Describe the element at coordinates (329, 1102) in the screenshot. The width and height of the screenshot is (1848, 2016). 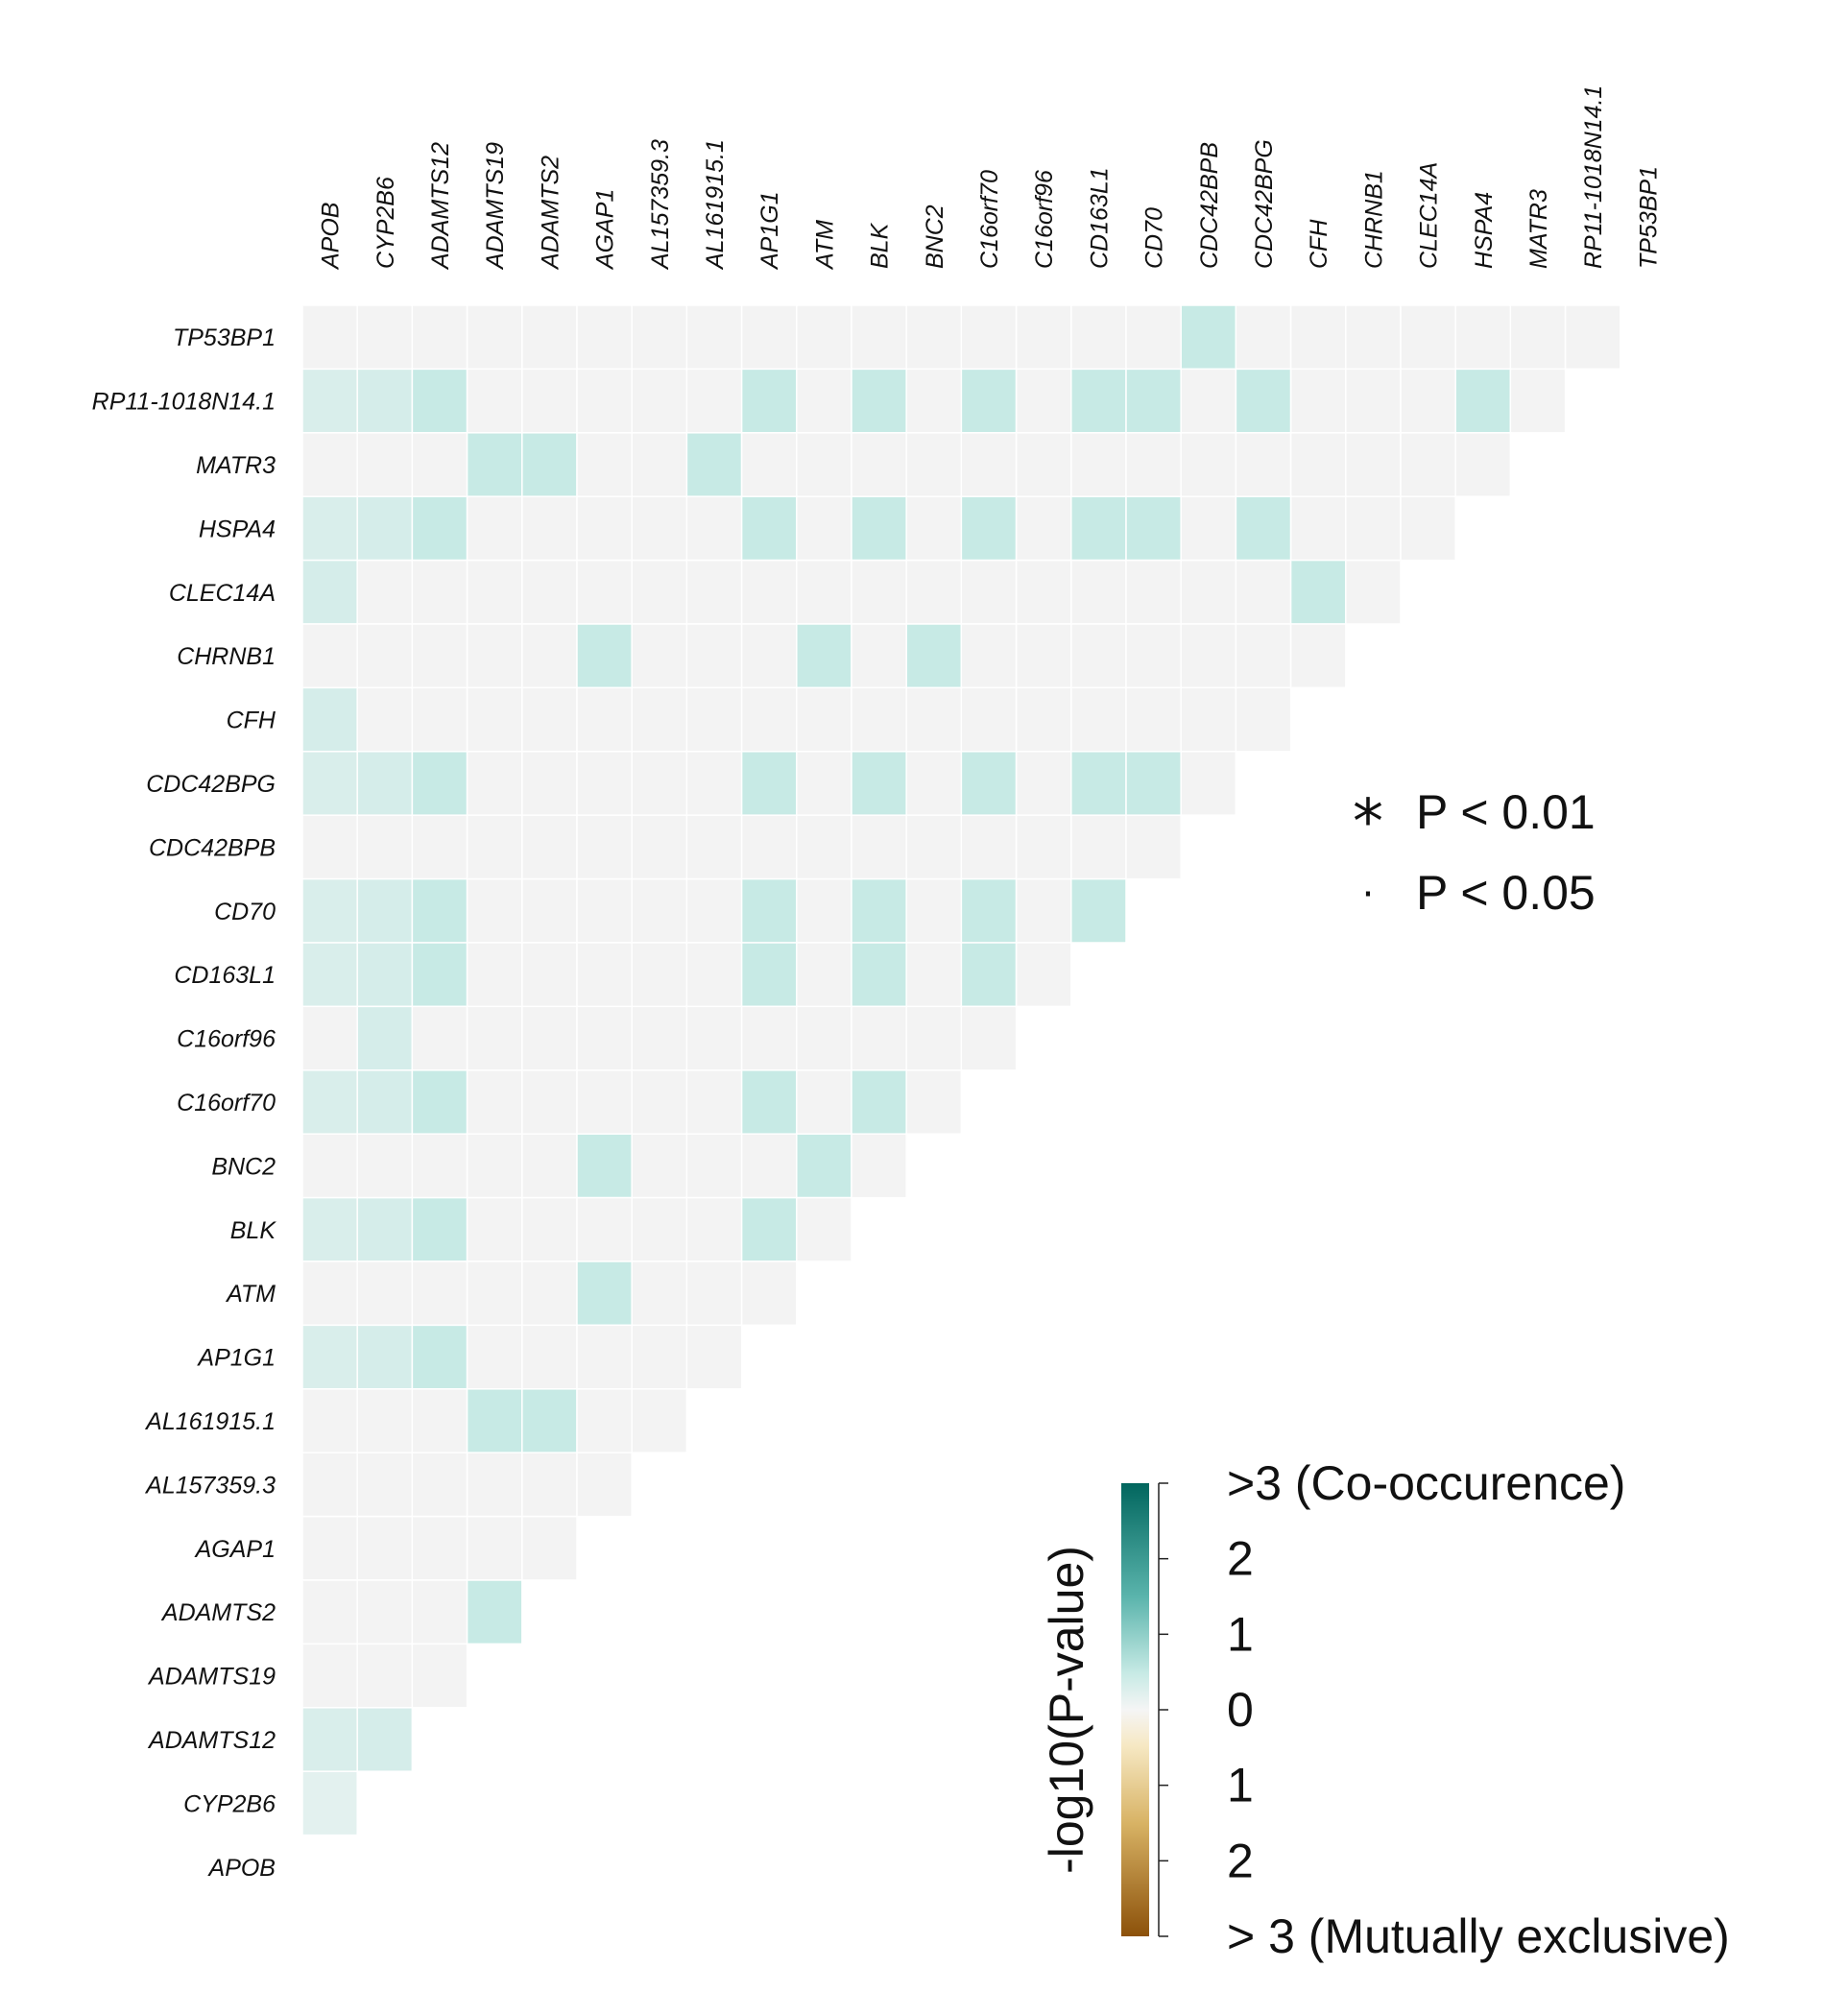
I see `heatmap-cell-C16orf70-APOB` at that location.